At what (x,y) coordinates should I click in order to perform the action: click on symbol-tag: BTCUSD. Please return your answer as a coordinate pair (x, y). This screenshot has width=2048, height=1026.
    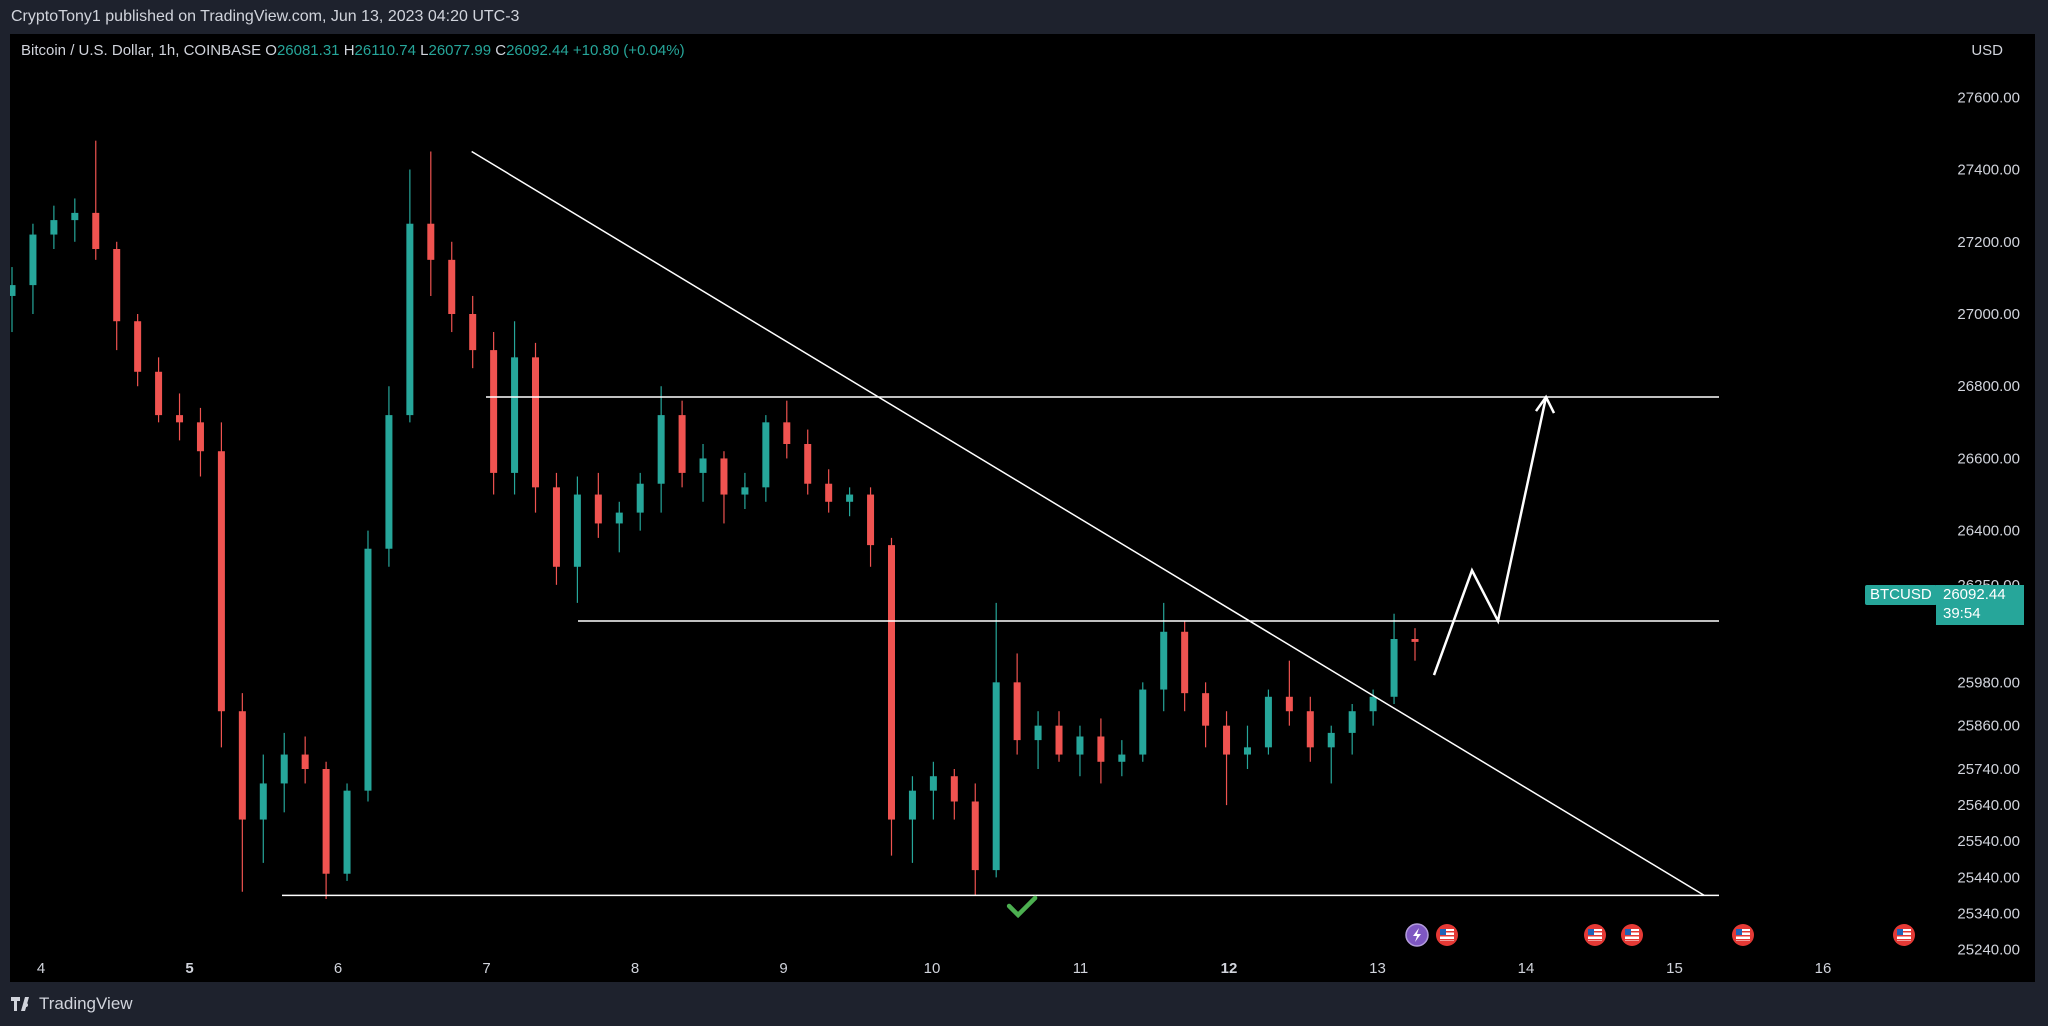
    Looking at the image, I should click on (1901, 595).